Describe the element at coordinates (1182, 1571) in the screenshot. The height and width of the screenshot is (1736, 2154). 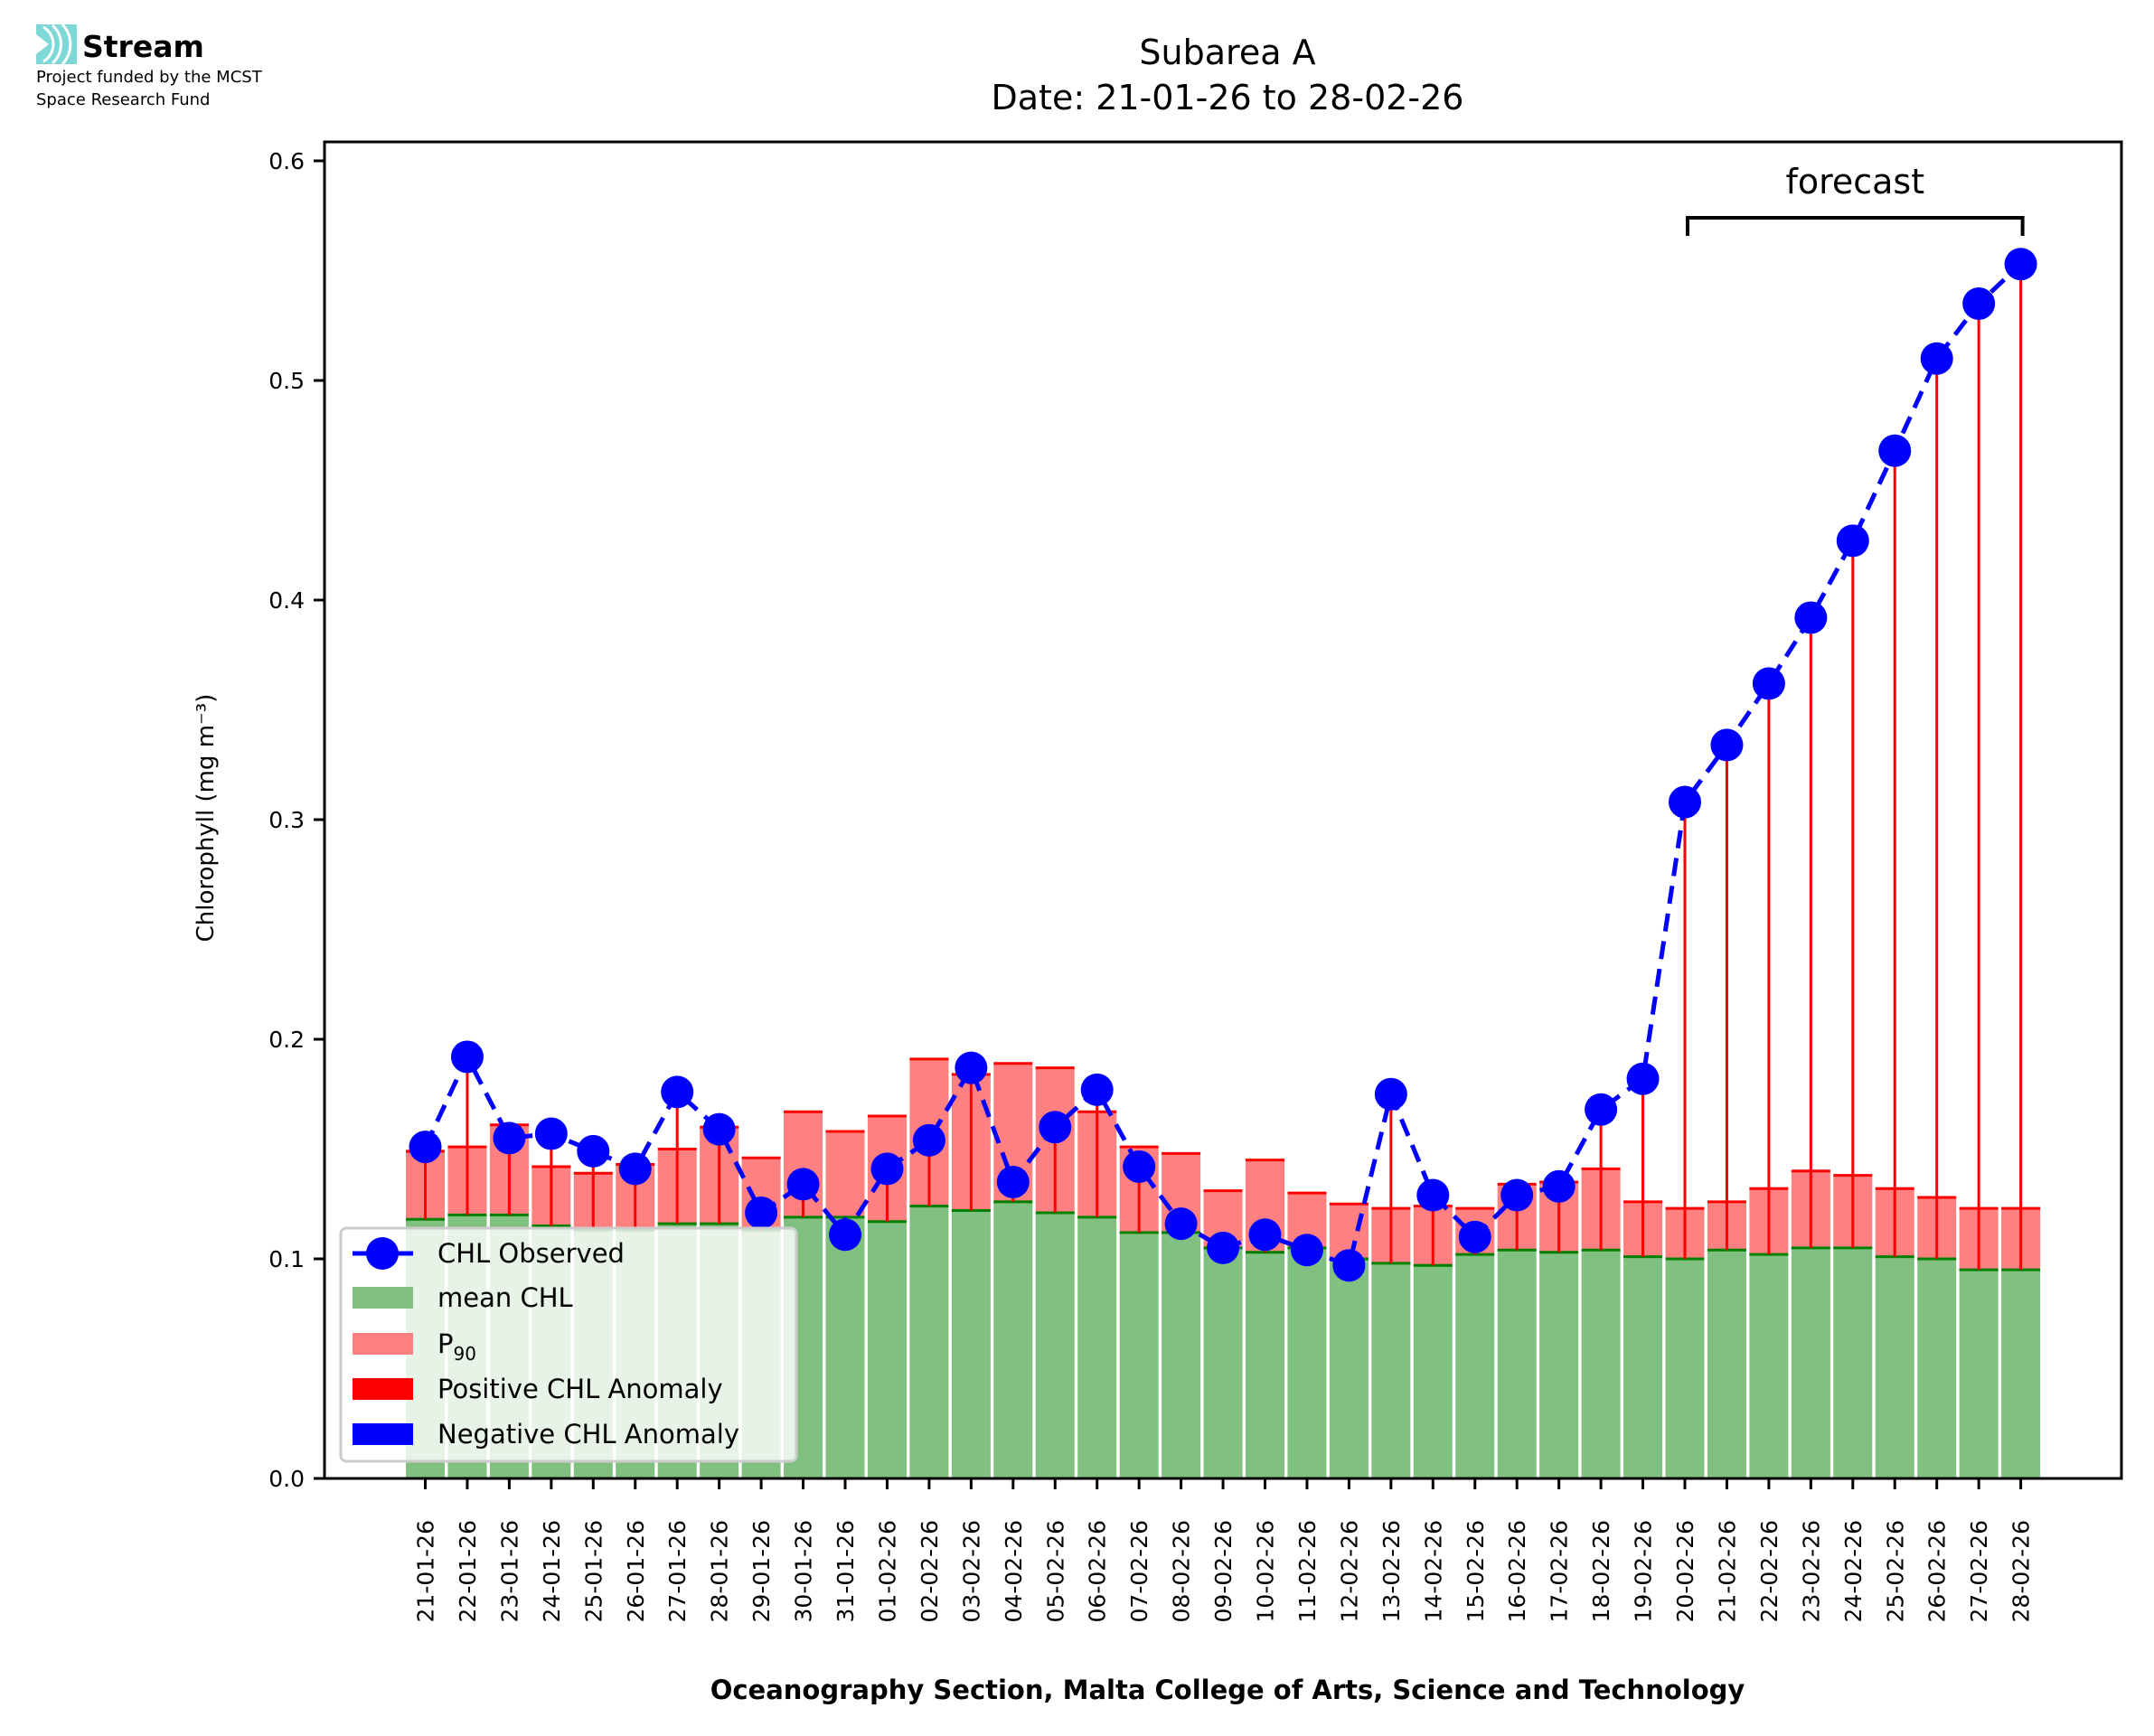
I see `x-tick-label: 08-02-26` at that location.